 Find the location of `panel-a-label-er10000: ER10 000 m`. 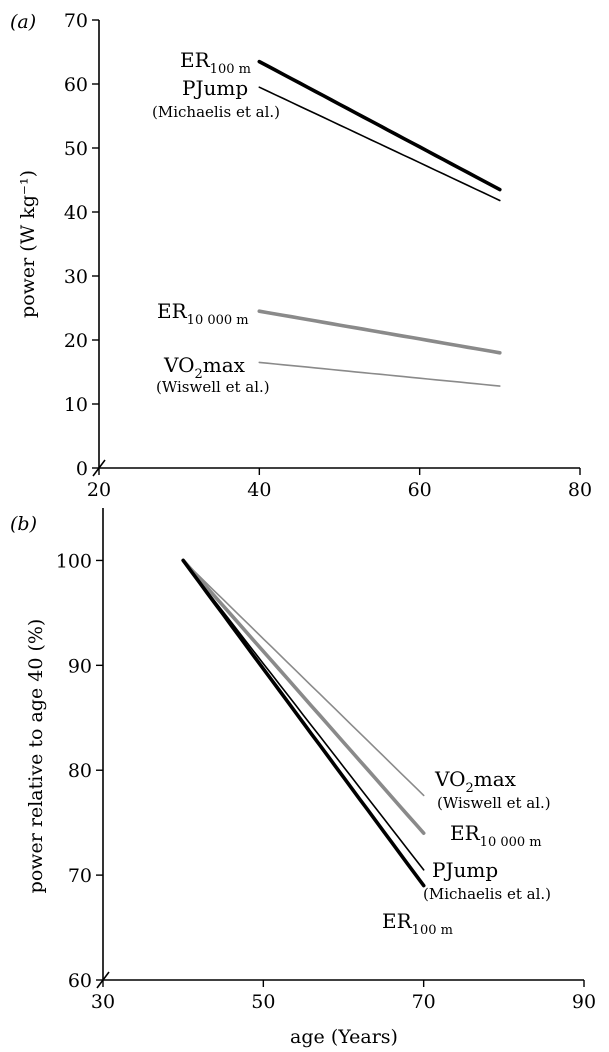

panel-a-label-er10000: ER10 000 m is located at coordinates (203, 313).